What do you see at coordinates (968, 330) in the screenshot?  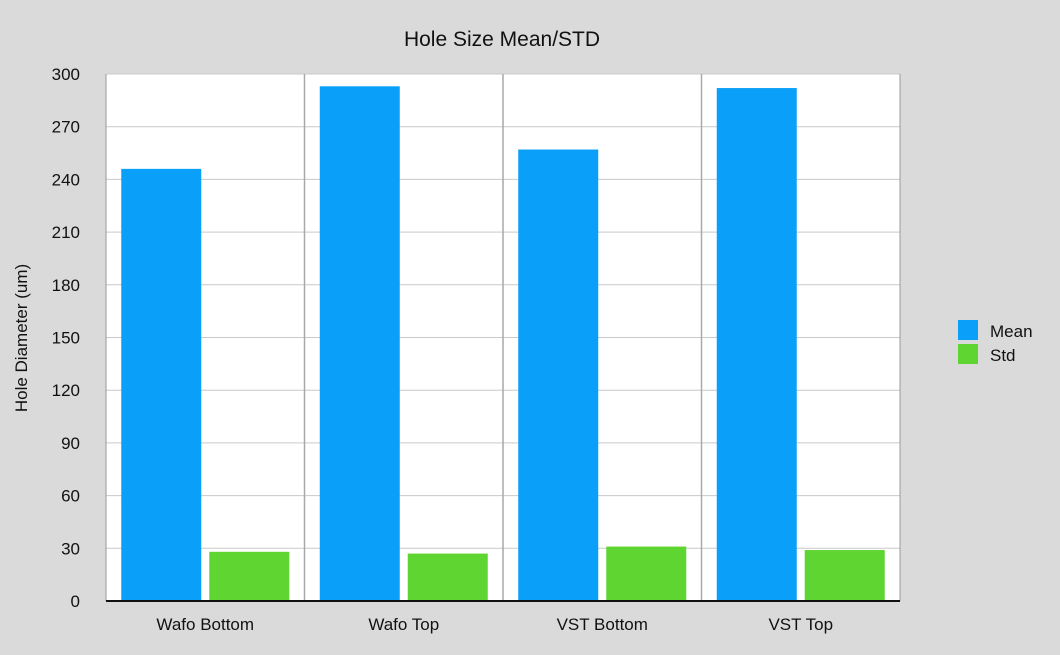 I see `legend-swatch-mean` at bounding box center [968, 330].